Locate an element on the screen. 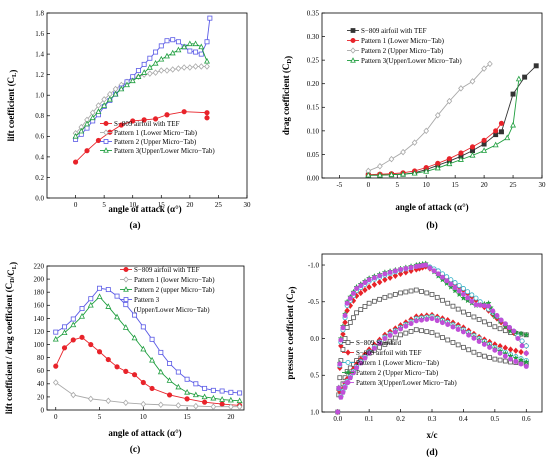  y-tick-label: 140 is located at coordinates (39, 319).